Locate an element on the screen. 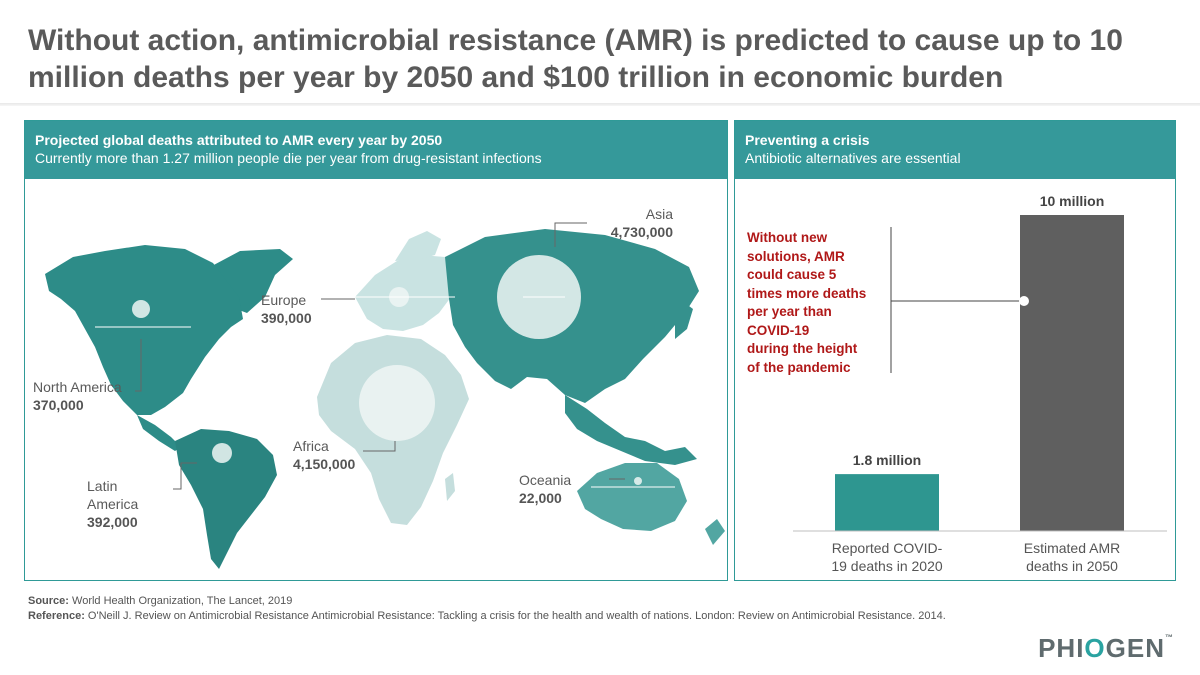 This screenshot has width=1200, height=675. category-line: Reported COVID- is located at coordinates (887, 548).